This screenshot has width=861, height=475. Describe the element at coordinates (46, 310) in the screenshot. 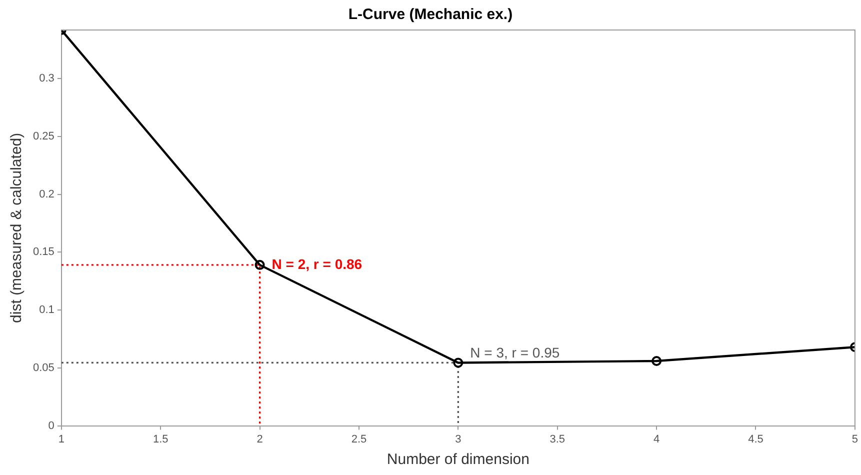

I see `y-tick-label: 0.1` at that location.